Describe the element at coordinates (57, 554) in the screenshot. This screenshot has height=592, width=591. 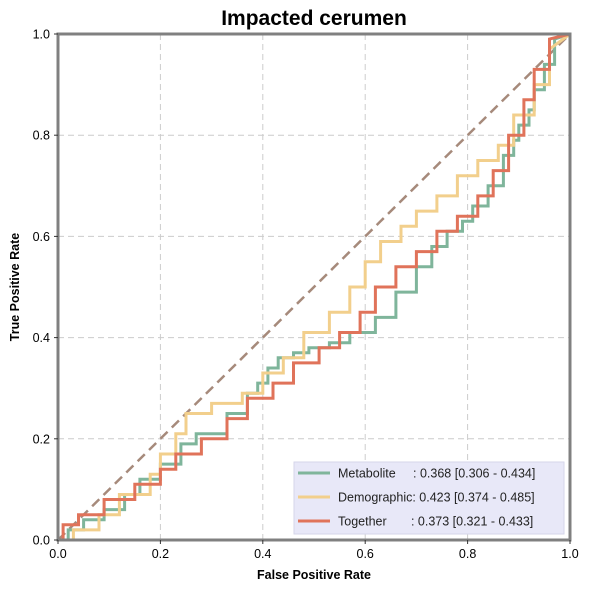
I see `x-tick-label: 0.0` at that location.